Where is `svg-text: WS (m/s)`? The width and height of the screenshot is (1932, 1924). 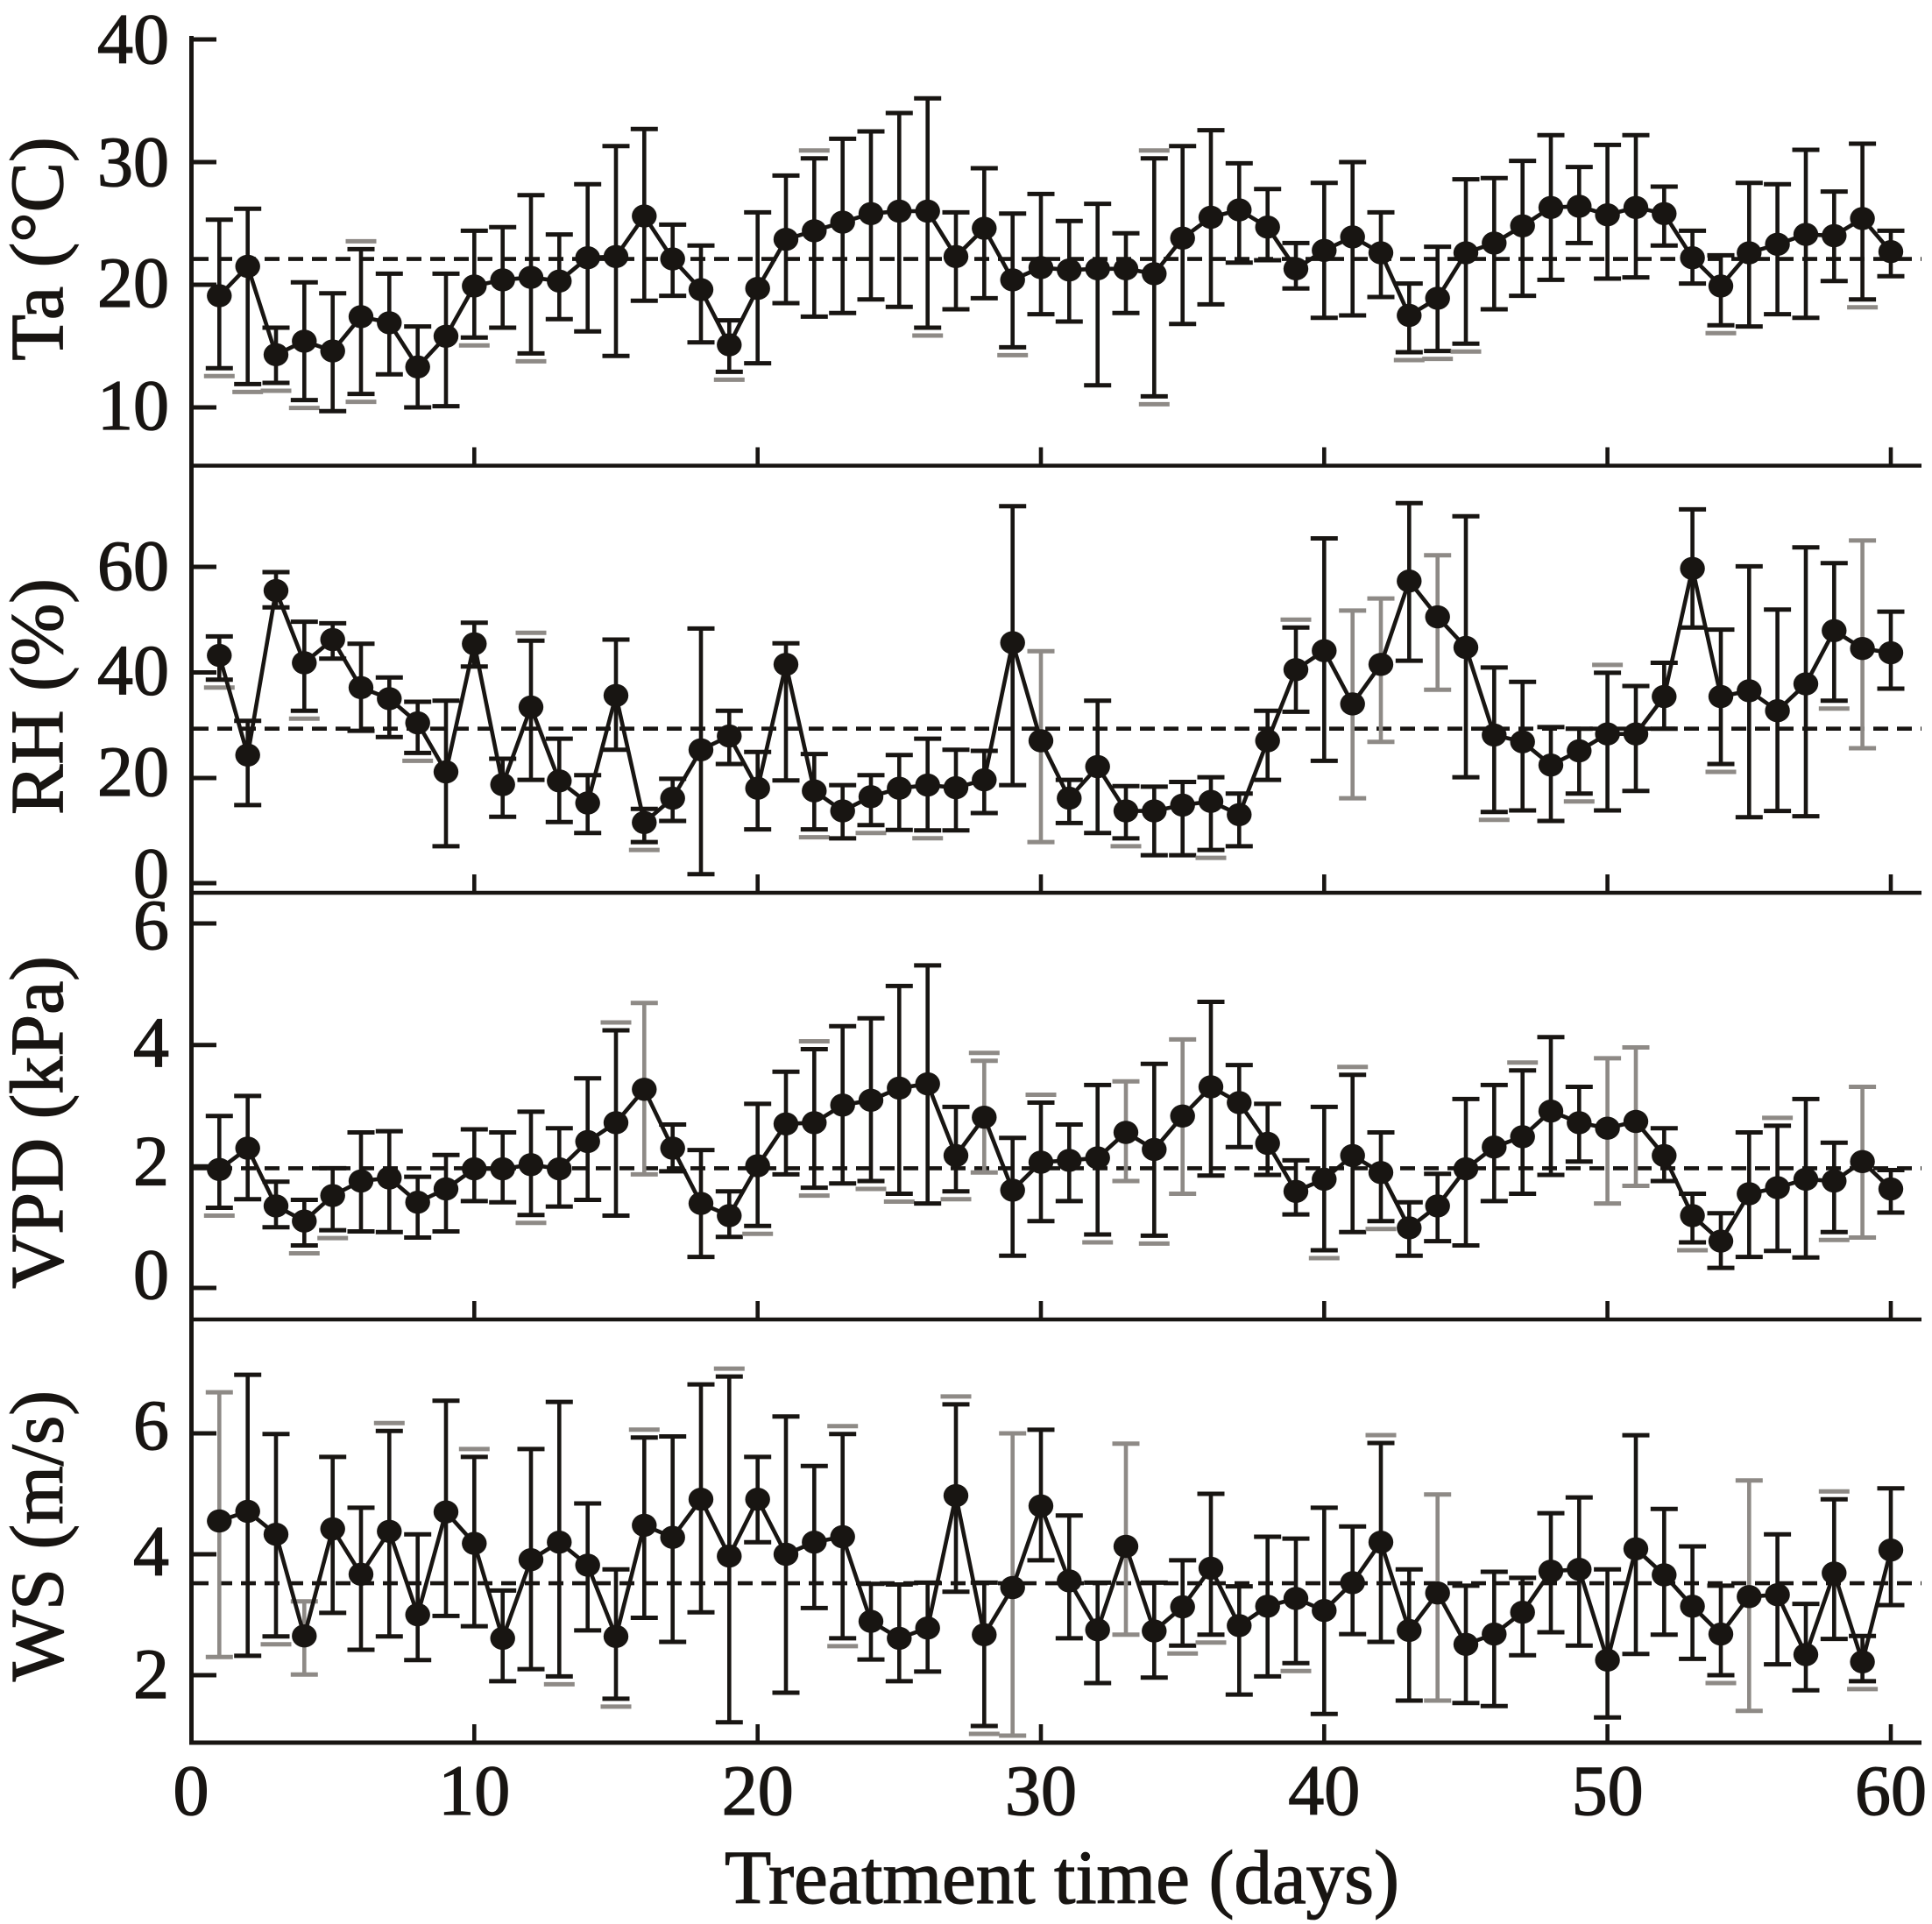 svg-text: WS (m/s) is located at coordinates (39, 1535).